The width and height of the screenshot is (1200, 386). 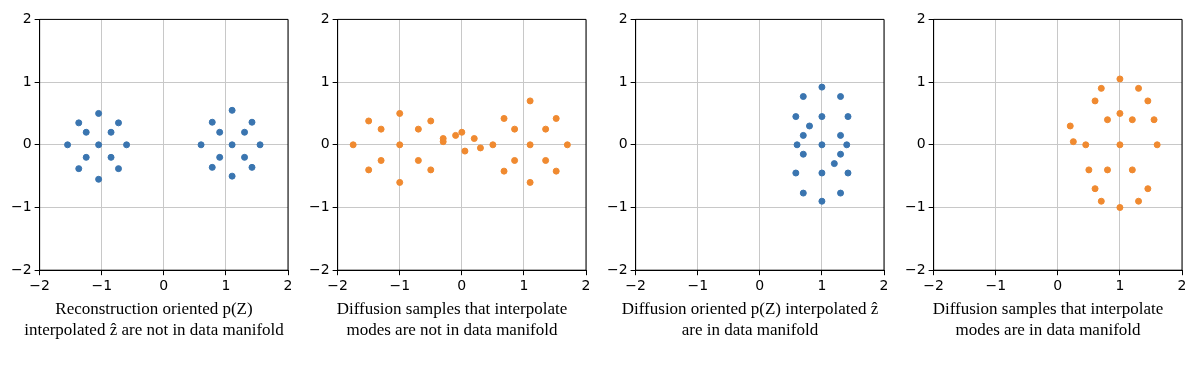 I want to click on text: Diffusion samples that interpolate modes are in data manifold, so click(x=1048, y=319).